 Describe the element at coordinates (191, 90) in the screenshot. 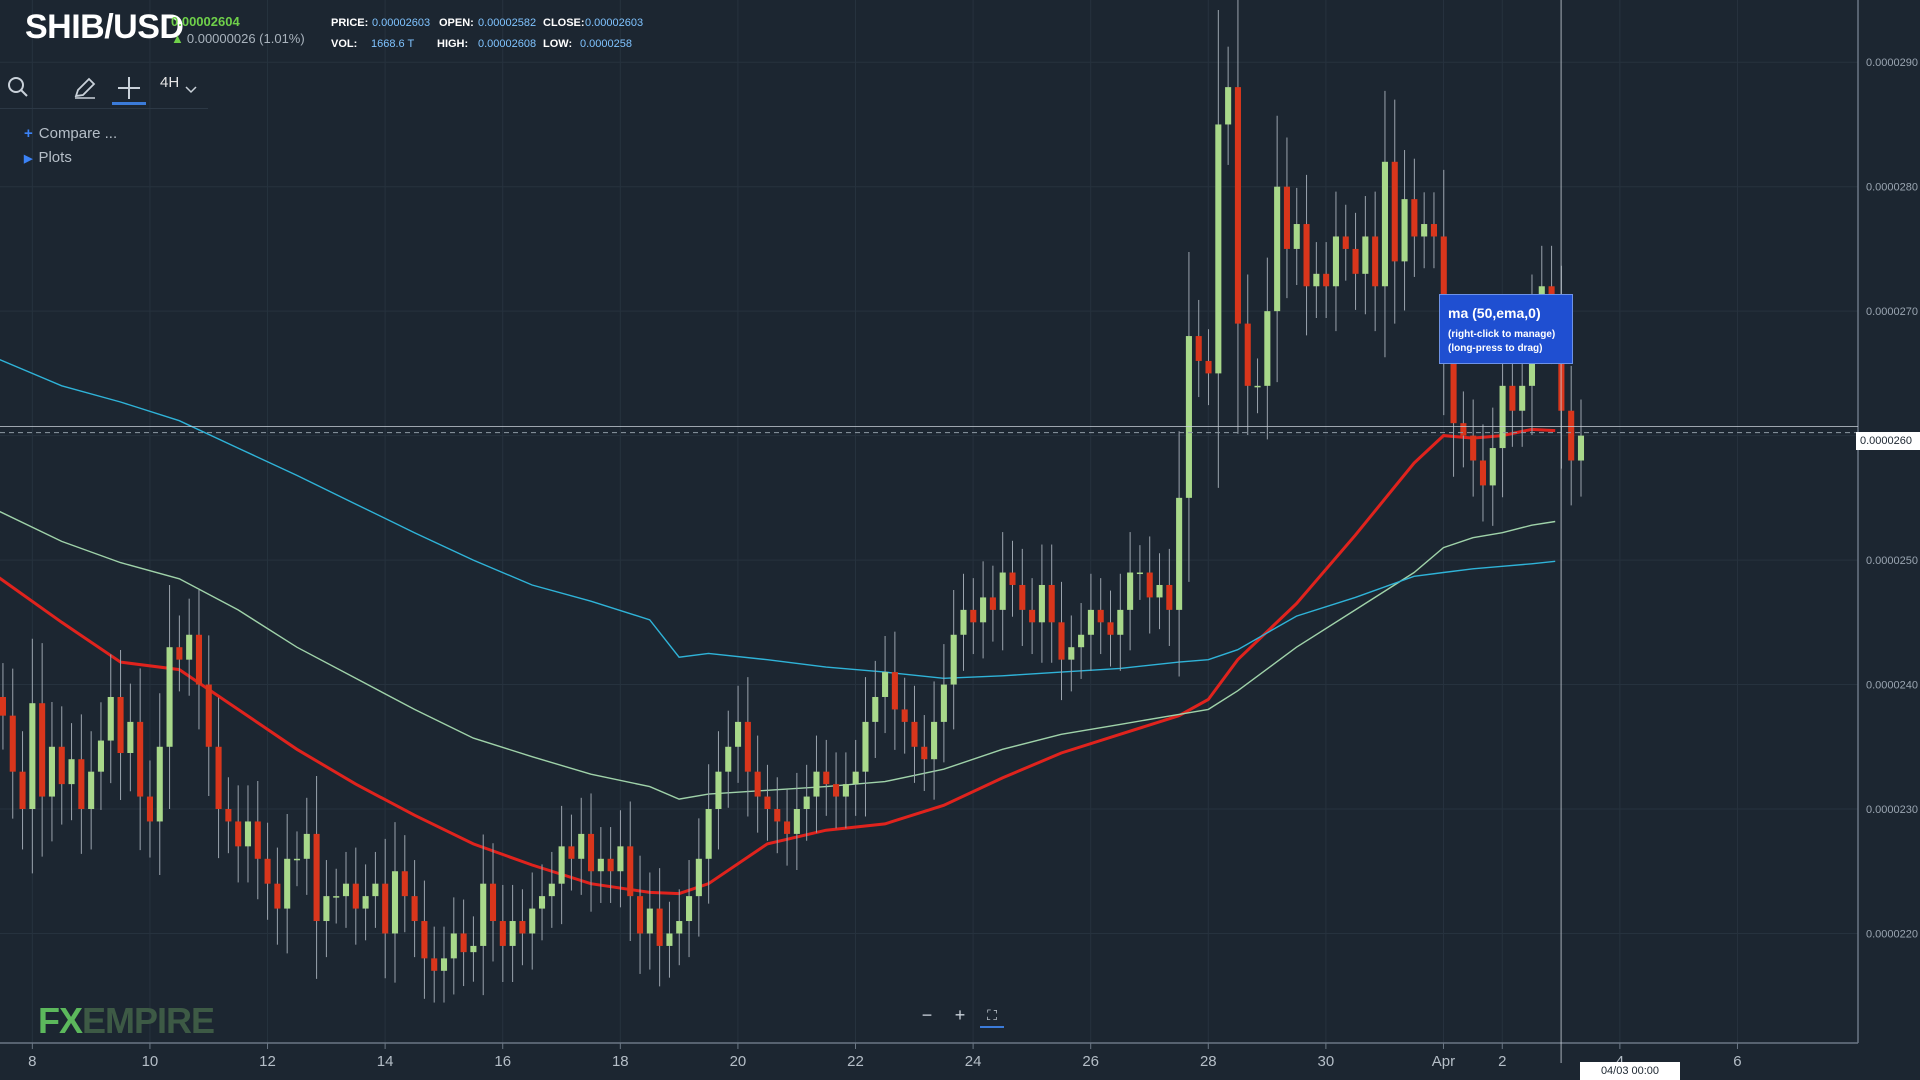

I see `chevron-down-icon` at that location.